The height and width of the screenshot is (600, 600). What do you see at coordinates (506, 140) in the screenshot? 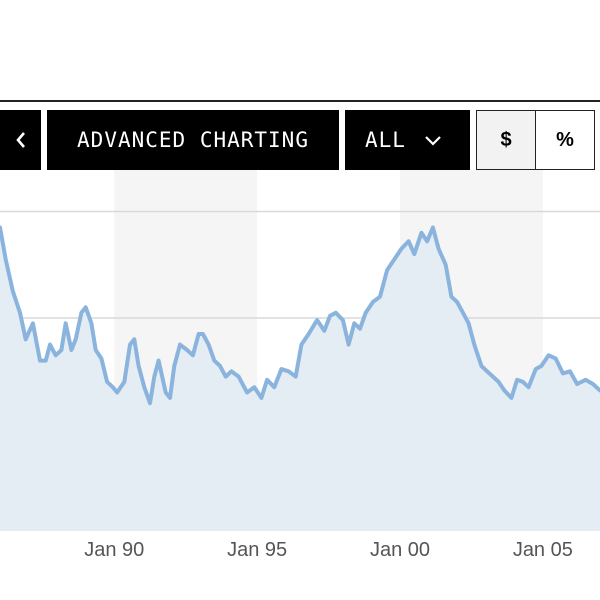
I see `unit-option-dollar: $` at bounding box center [506, 140].